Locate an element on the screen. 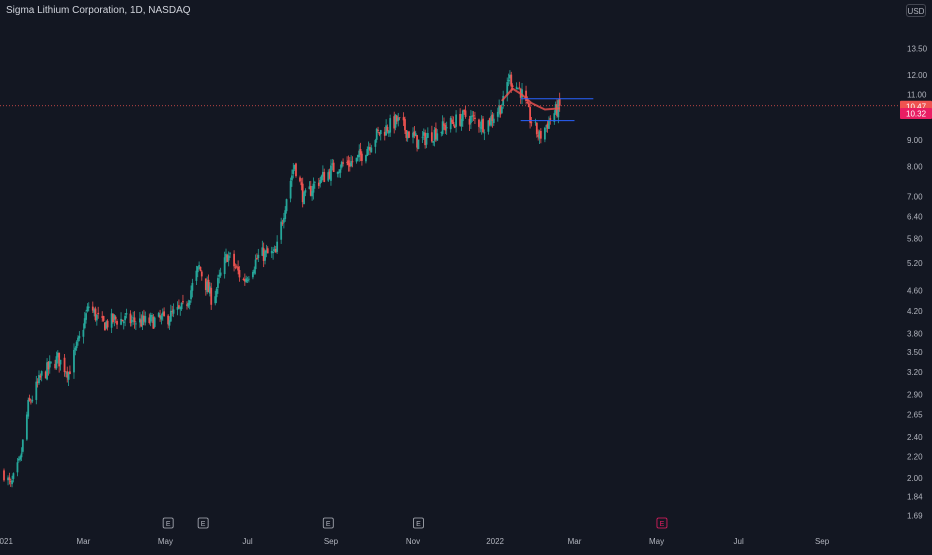  price-tick-label: 1.84 is located at coordinates (915, 497).